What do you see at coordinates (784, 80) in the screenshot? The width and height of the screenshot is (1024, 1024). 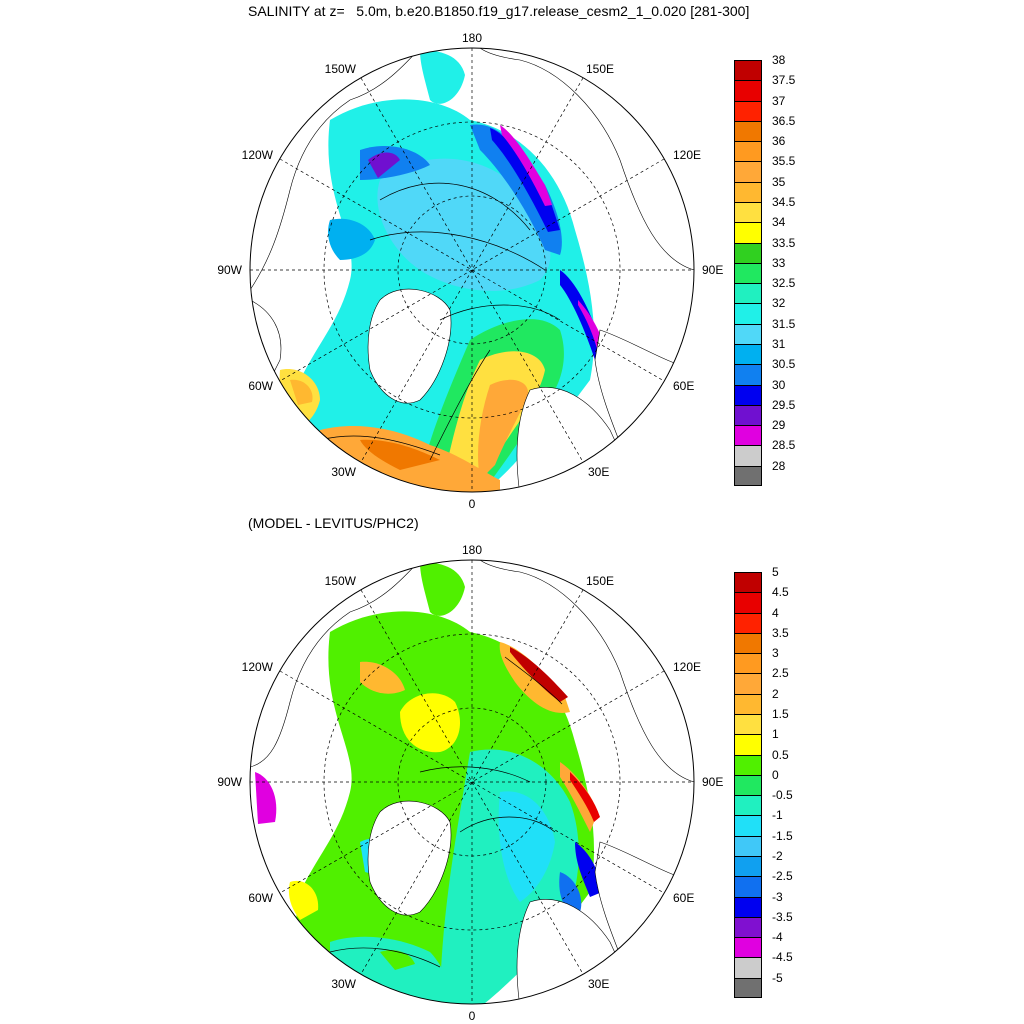 I see `colorbar-label: 37.5` at bounding box center [784, 80].